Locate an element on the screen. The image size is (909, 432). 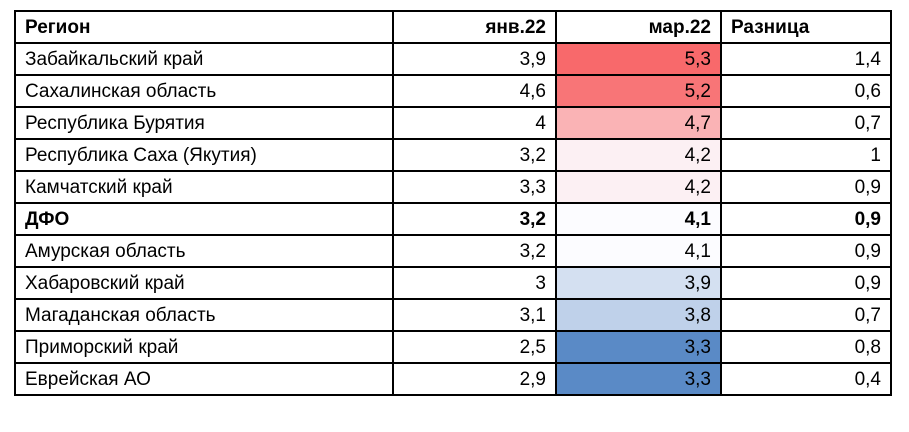
region-cell: Забайкальский край is located at coordinates (204, 59).